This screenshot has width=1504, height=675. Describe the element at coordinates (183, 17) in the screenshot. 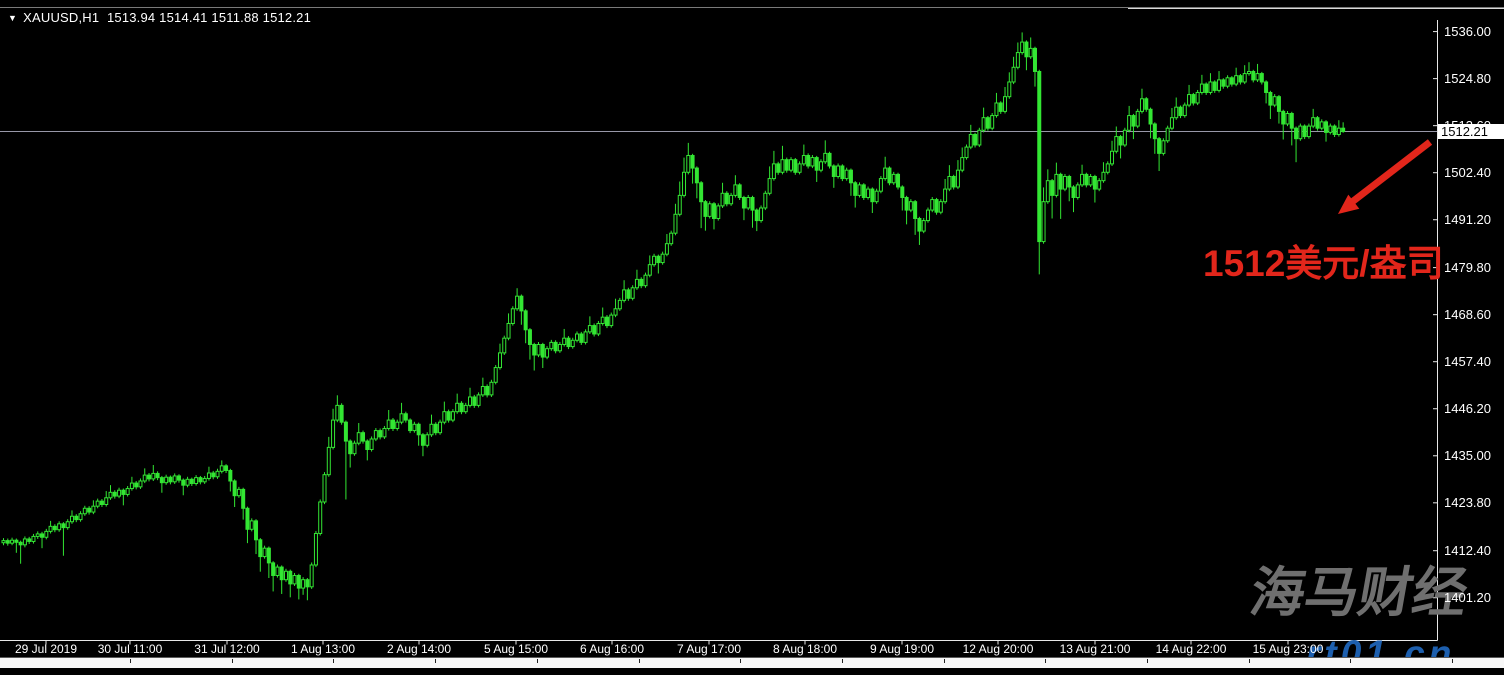

I see `ohlc-high: 1514.41` at that location.